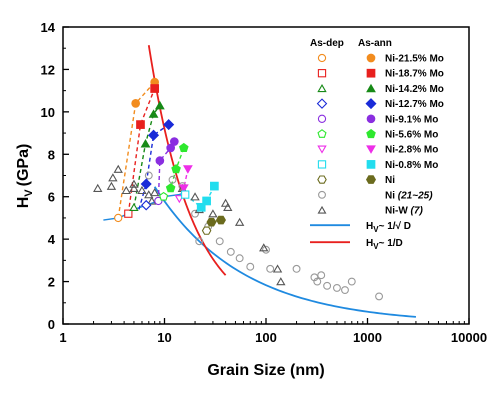 Image resolution: width=500 pixels, height=400 pixels. Describe the element at coordinates (395, 226) in the screenshot. I see `legend-fit-relation: ~ 1/√ D` at that location.